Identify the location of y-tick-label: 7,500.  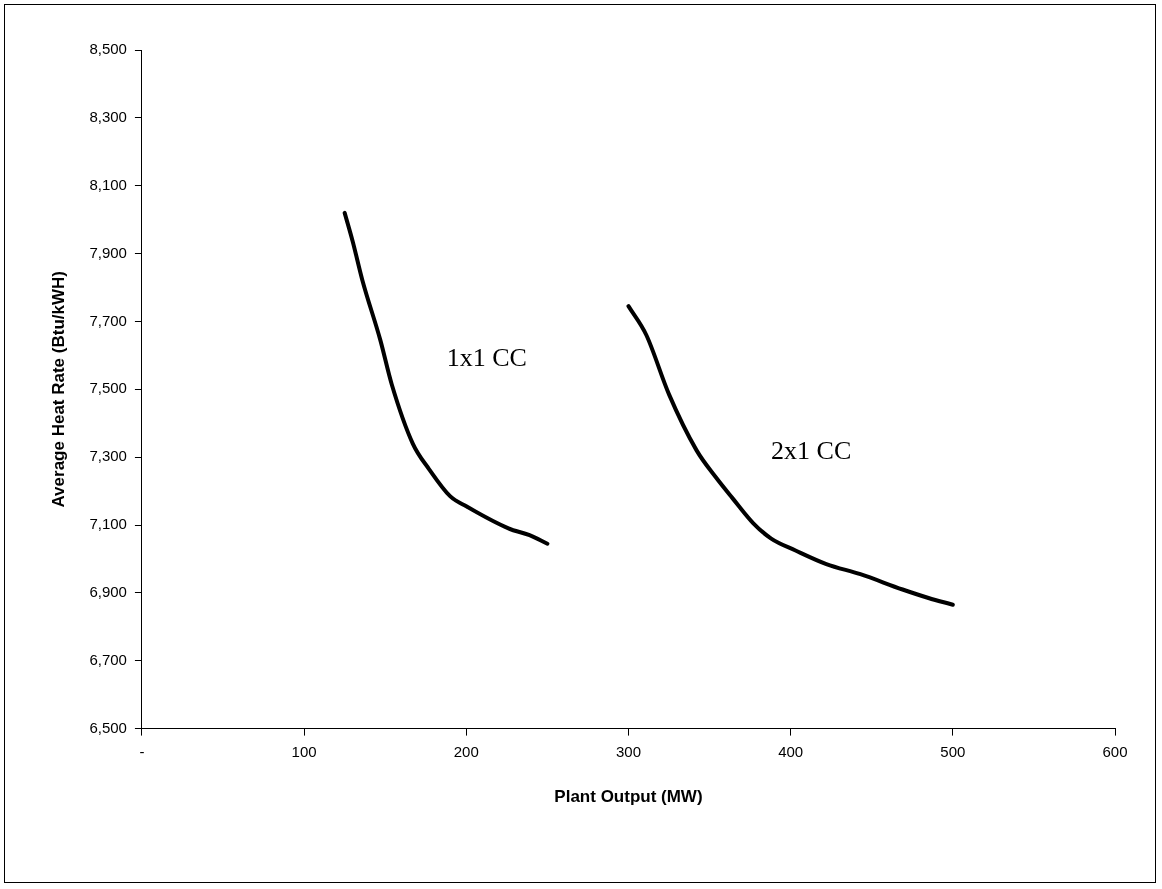
(108, 388).